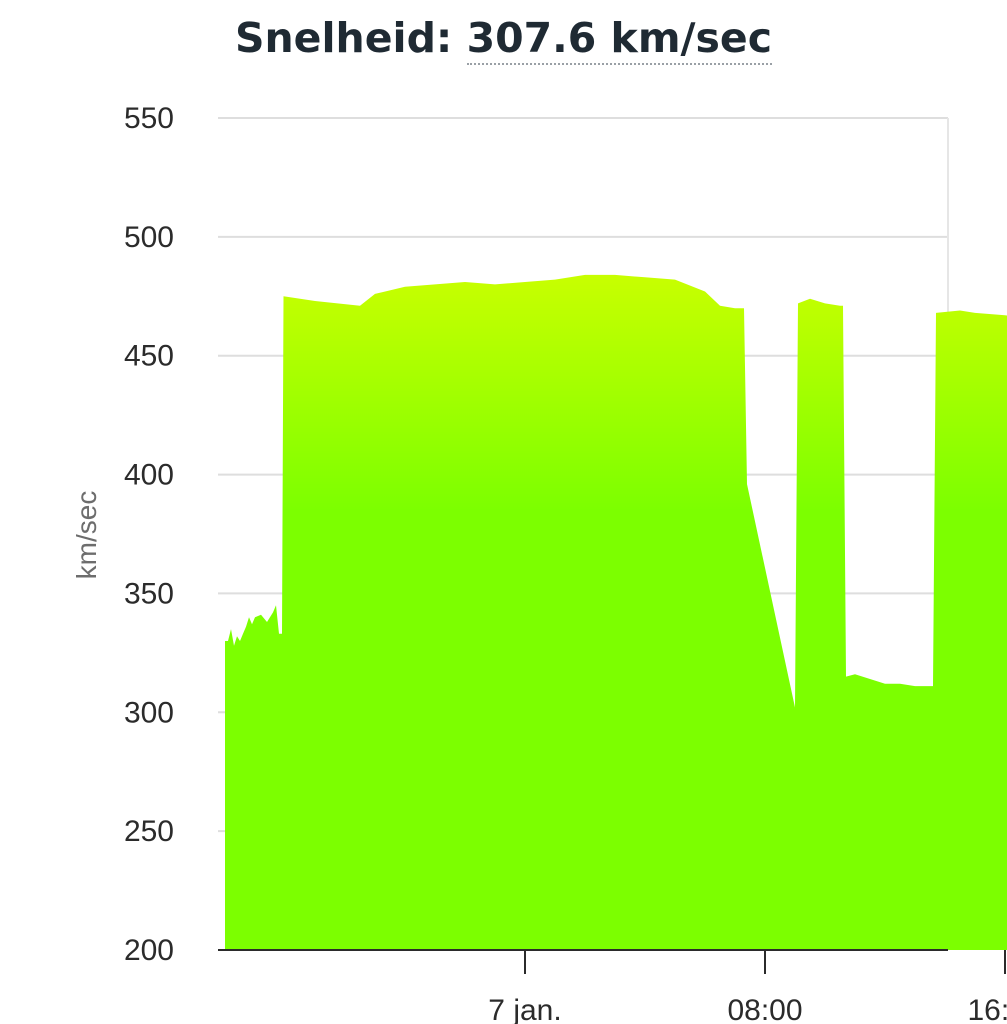 This screenshot has height=1024, width=1007. What do you see at coordinates (149, 237) in the screenshot?
I see `y-tick-label-500: 500` at bounding box center [149, 237].